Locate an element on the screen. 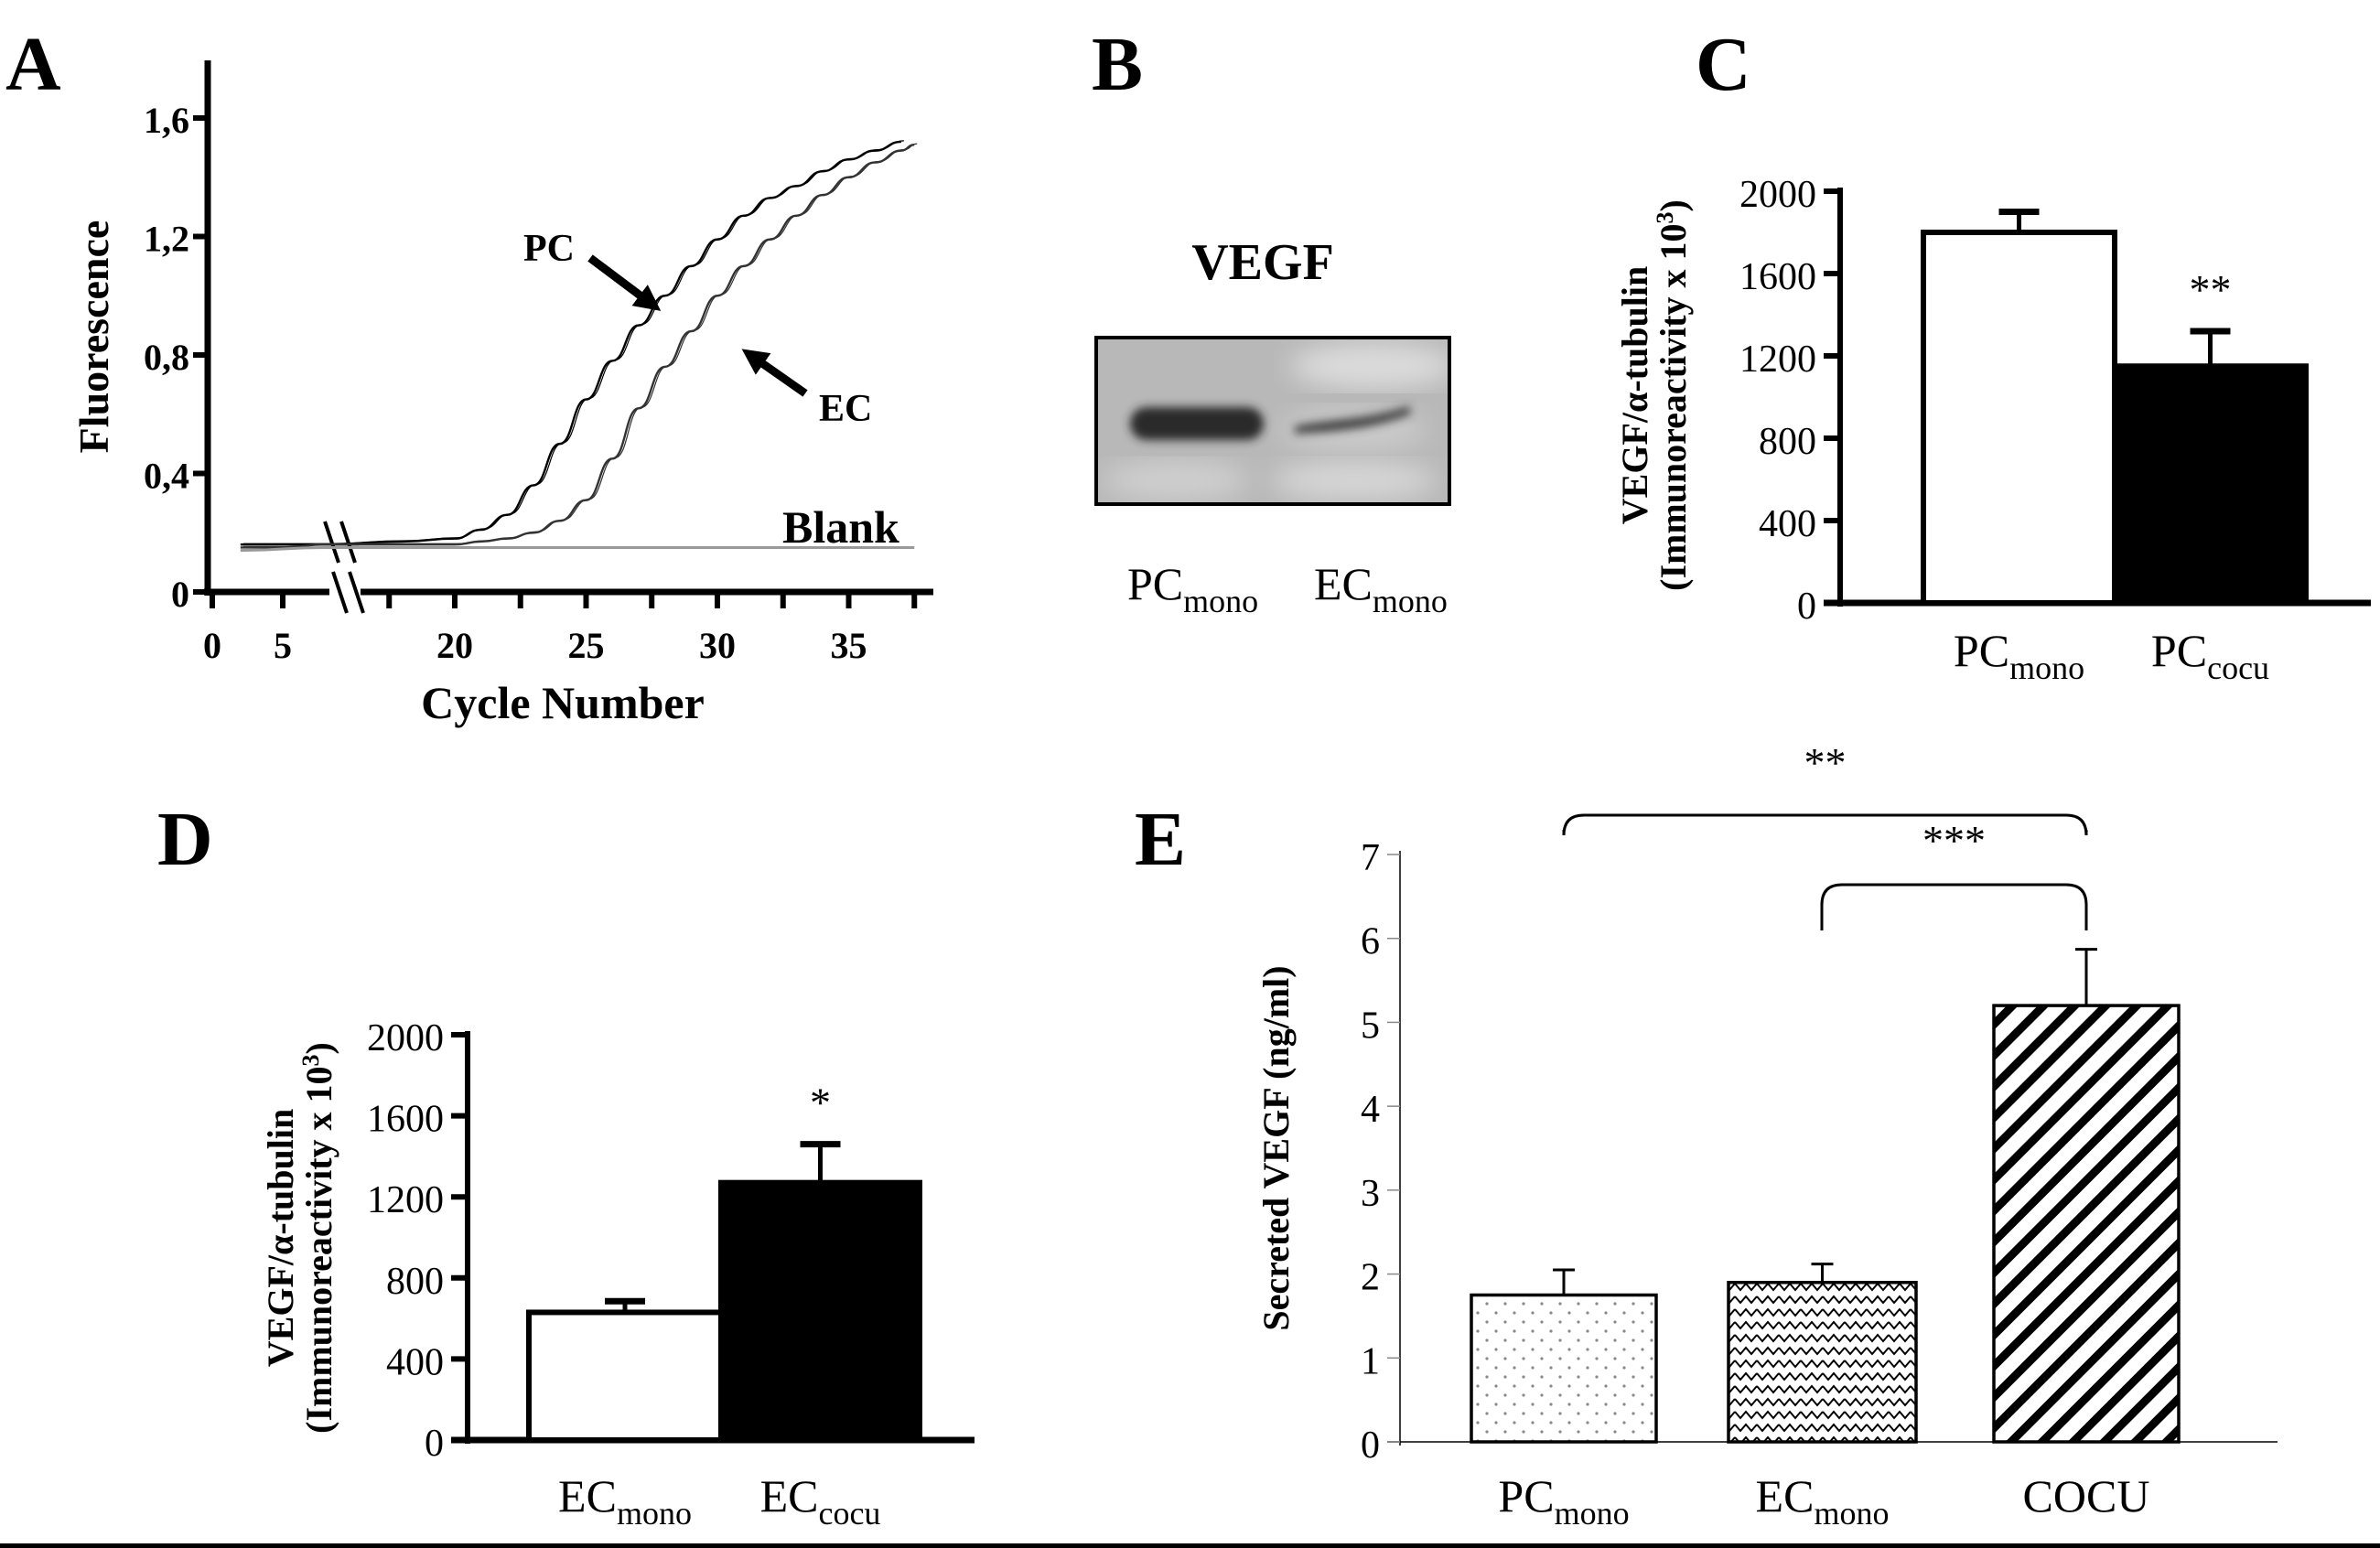  category-label: PCcocu is located at coordinates (2210, 655).